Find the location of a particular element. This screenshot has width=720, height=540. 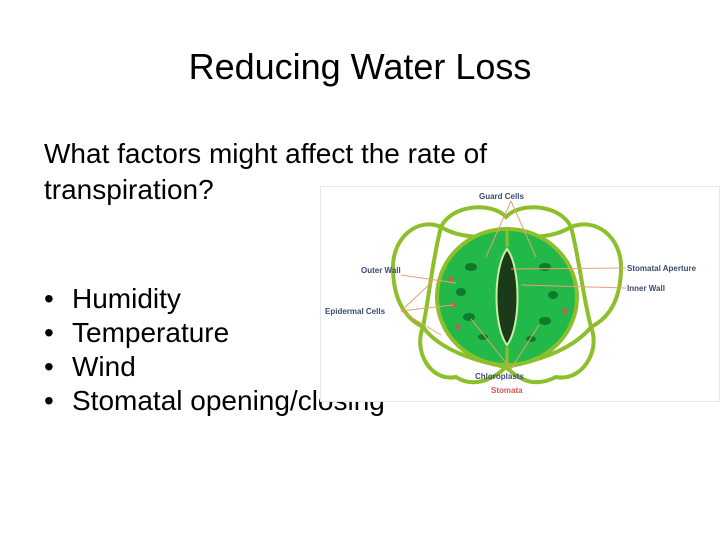

chloroplasts-group is located at coordinates (507, 302).